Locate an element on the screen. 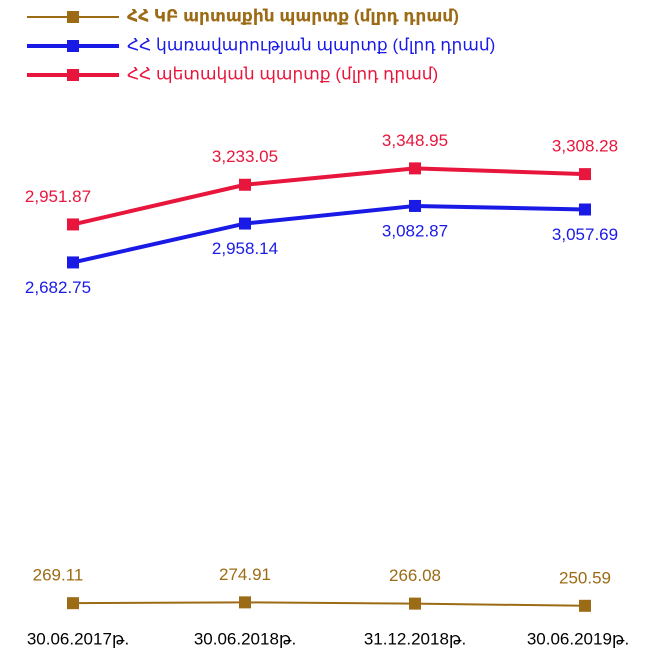  data-label: 3,308.28 is located at coordinates (585, 146).